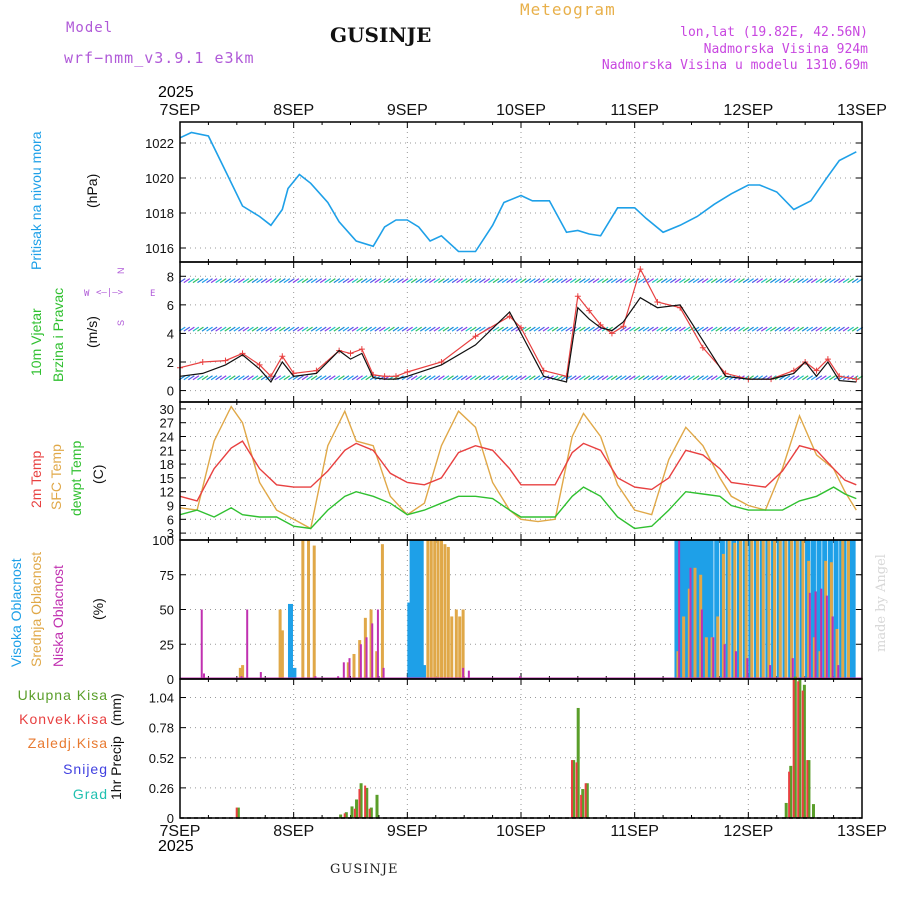 This screenshot has height=900, width=900. I want to click on year-top: 2025, so click(176, 92).